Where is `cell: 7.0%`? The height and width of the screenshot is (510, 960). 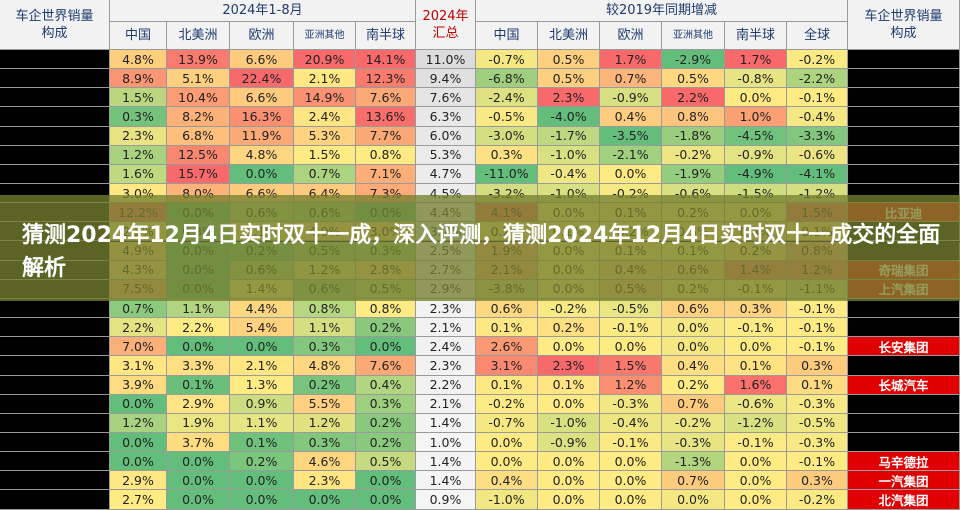 cell: 7.0% is located at coordinates (138, 347).